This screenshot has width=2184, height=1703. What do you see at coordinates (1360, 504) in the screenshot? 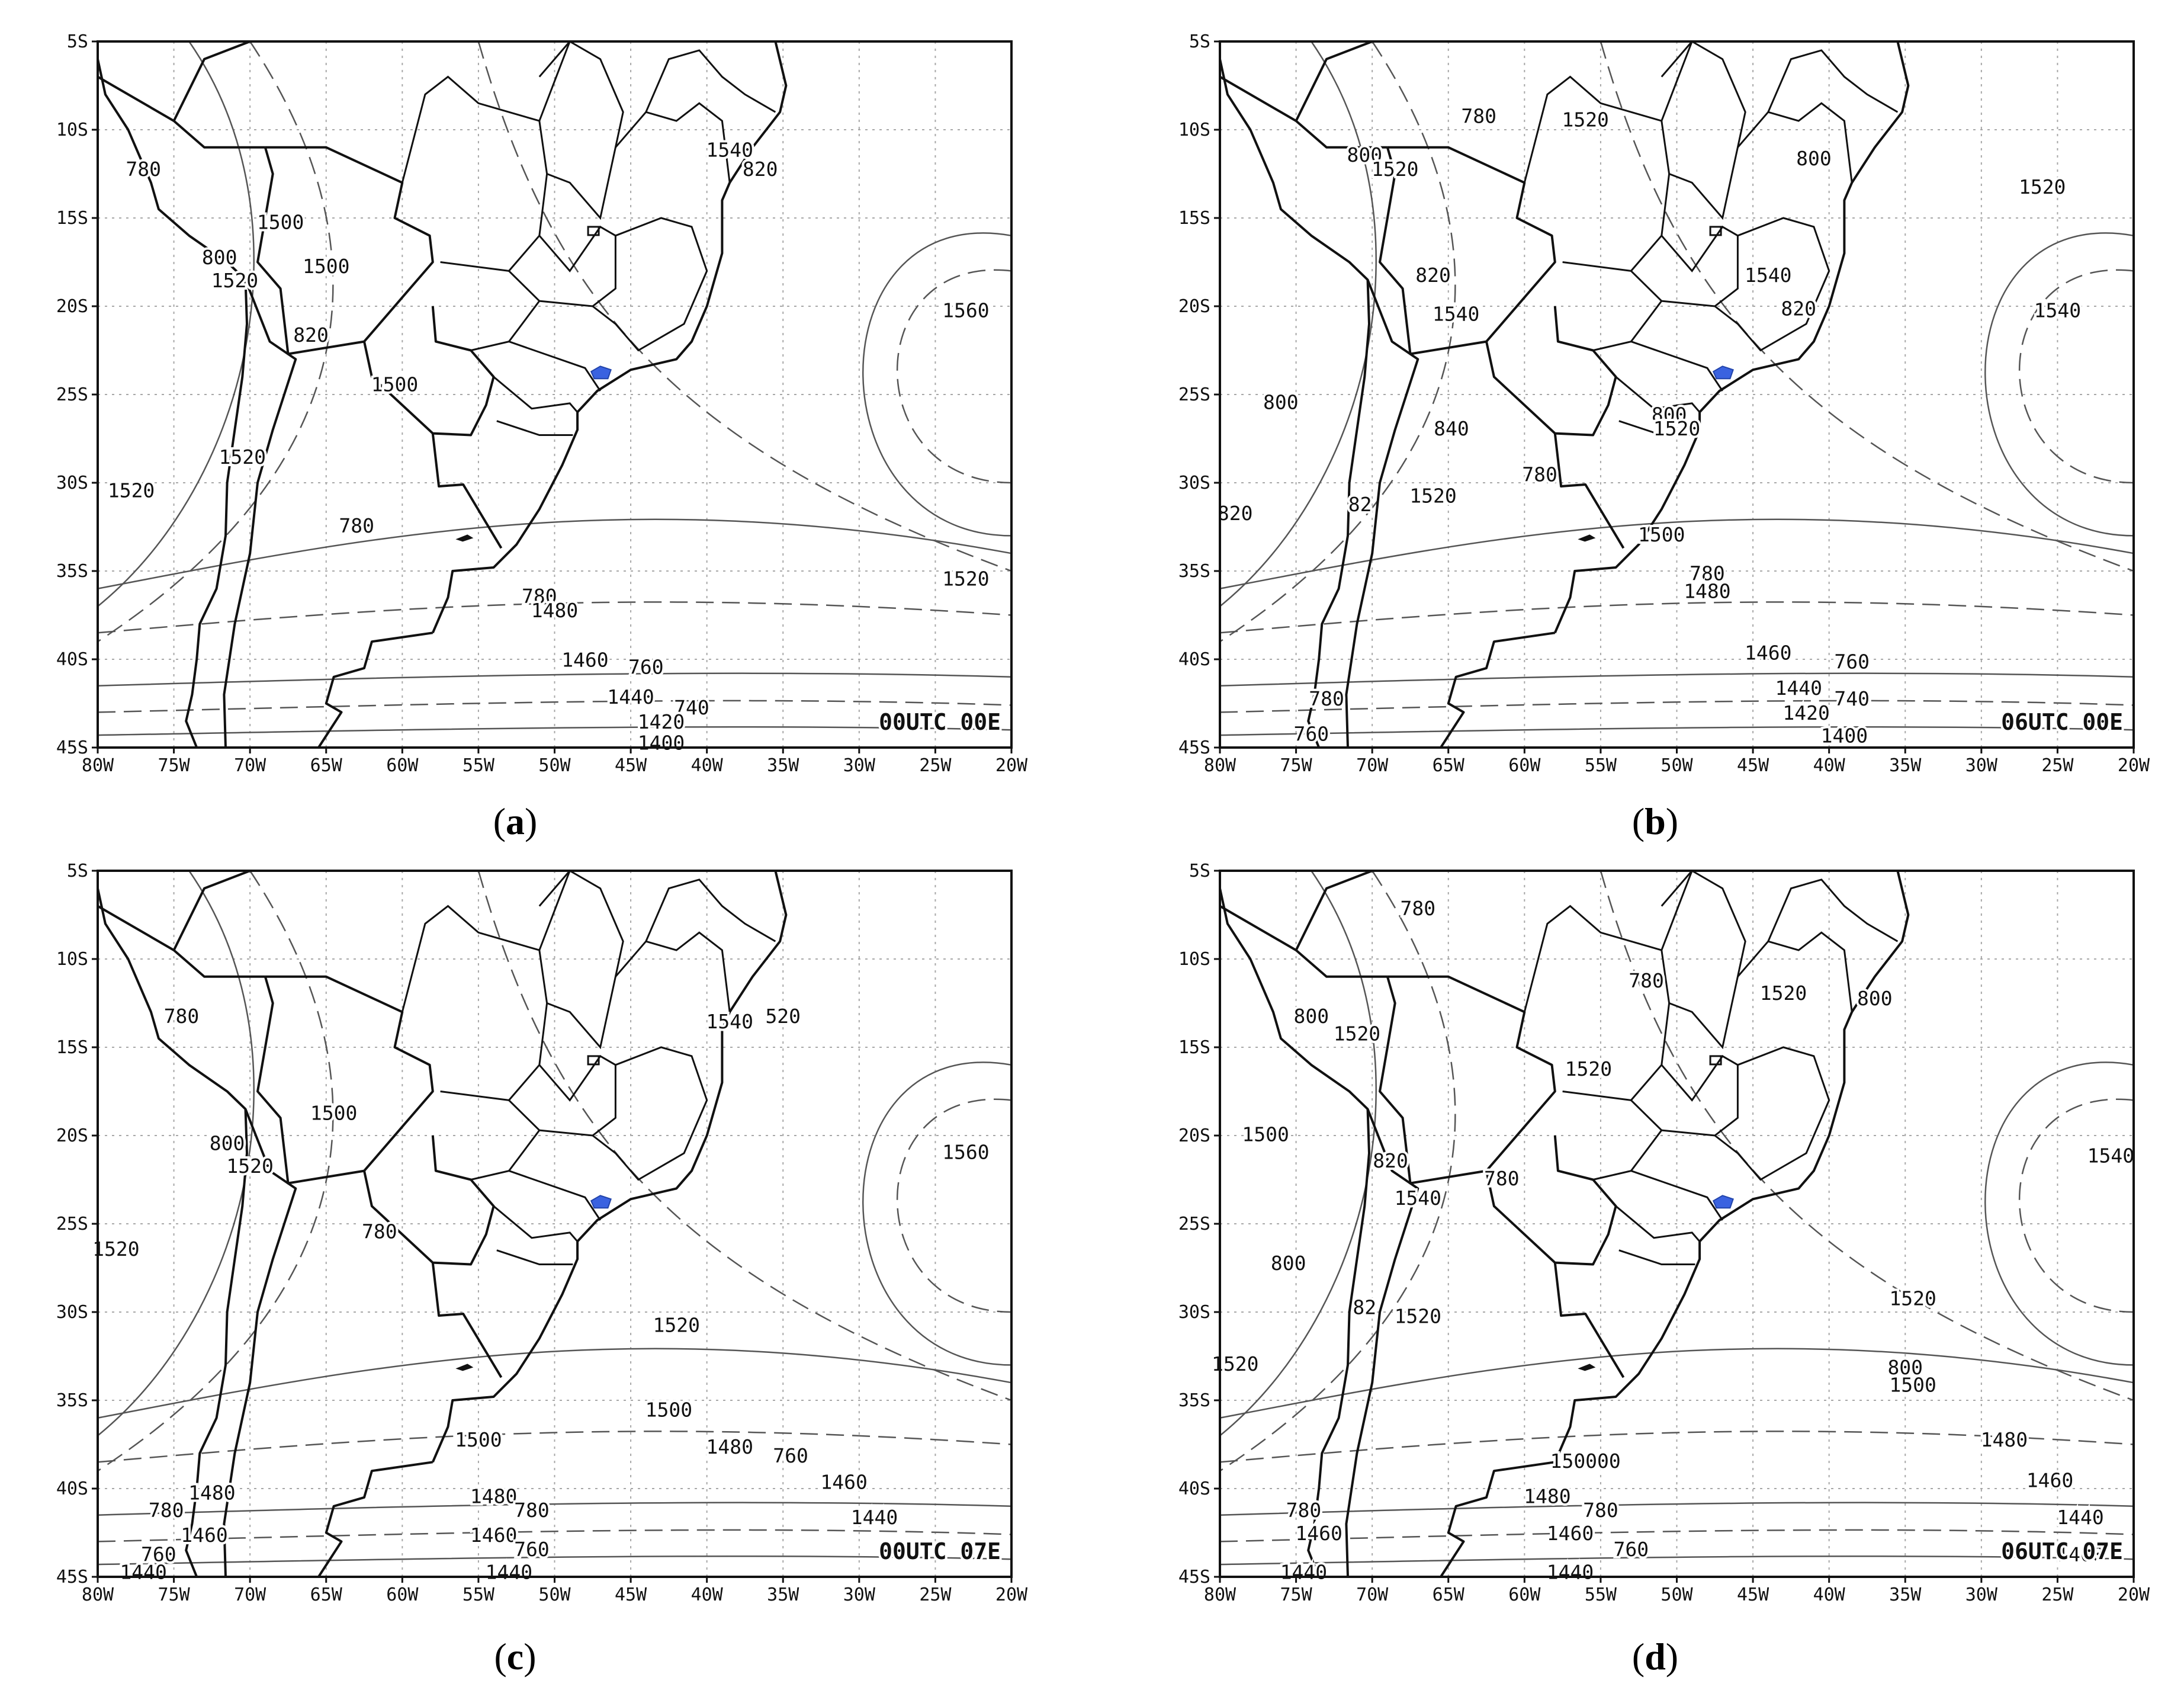
I see `contour-label: 82` at bounding box center [1360, 504].